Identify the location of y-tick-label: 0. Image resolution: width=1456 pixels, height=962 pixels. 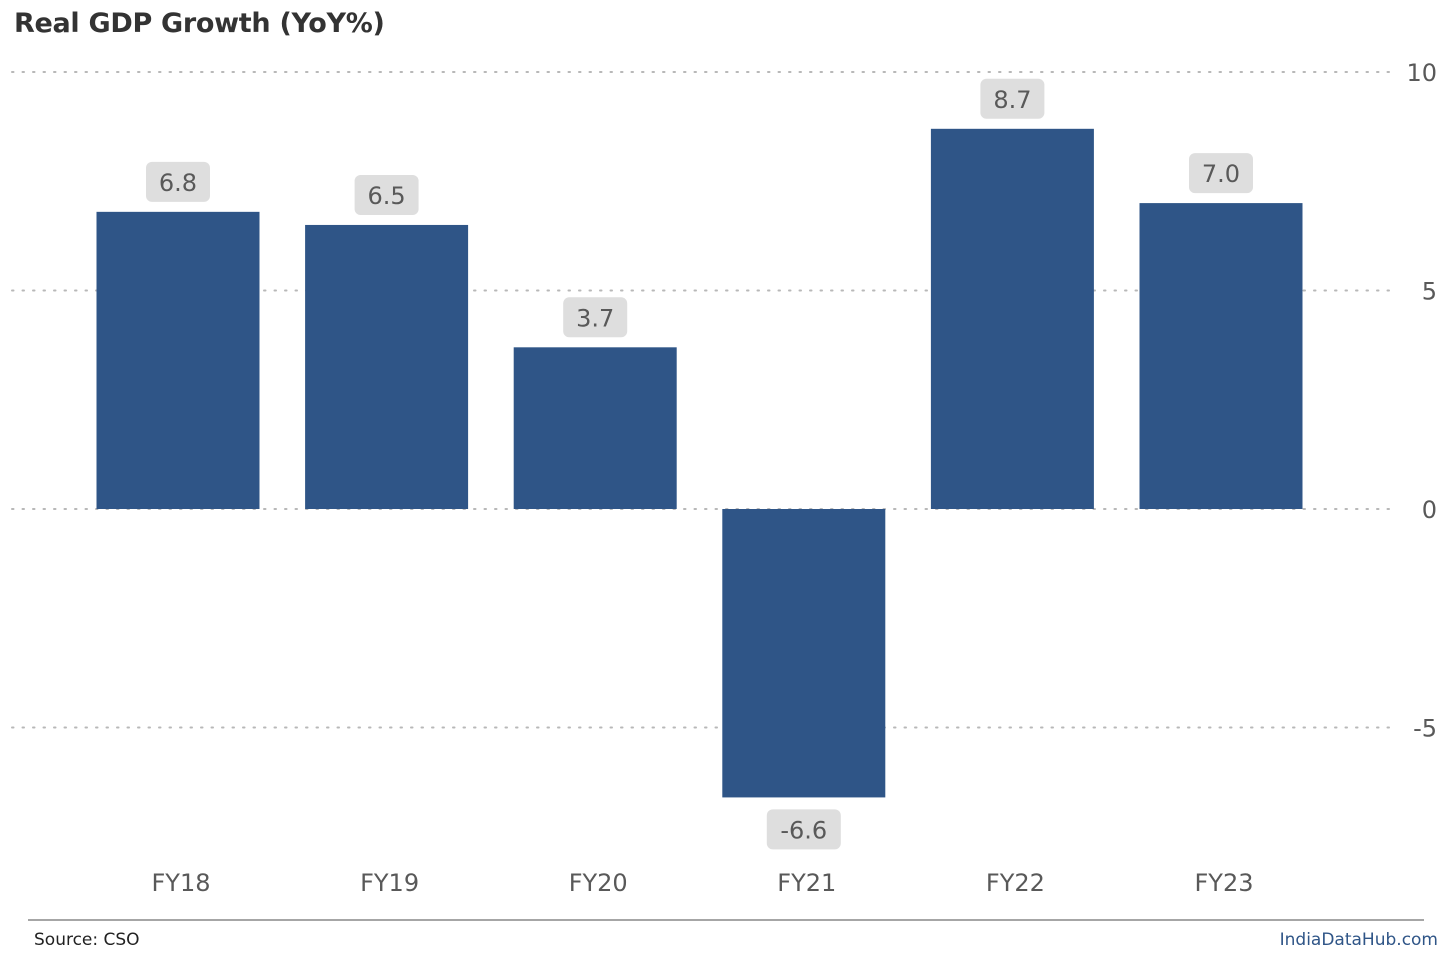
(1429, 510).